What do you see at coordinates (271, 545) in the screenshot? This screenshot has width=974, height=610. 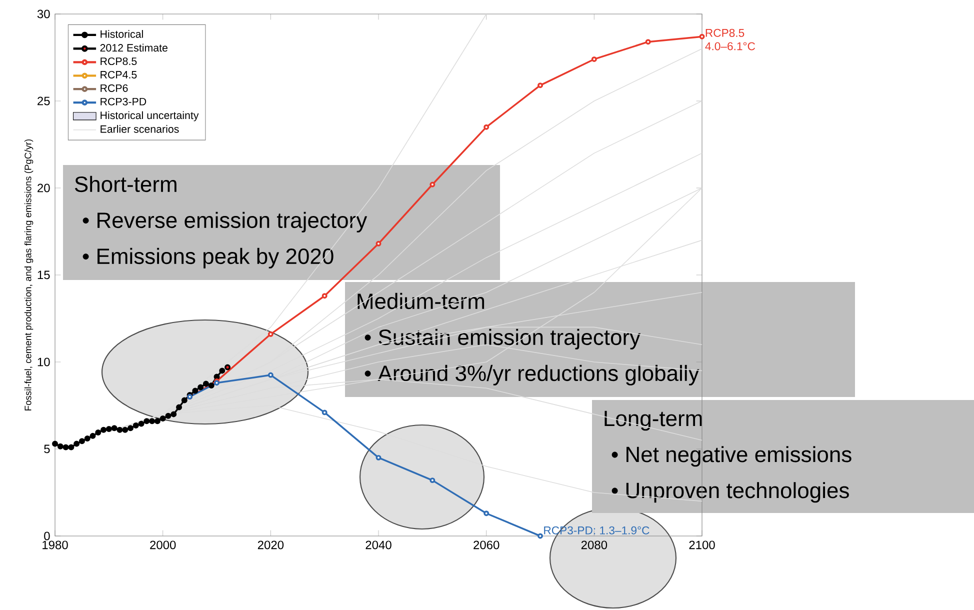 I see `x-tick-label: 2020` at bounding box center [271, 545].